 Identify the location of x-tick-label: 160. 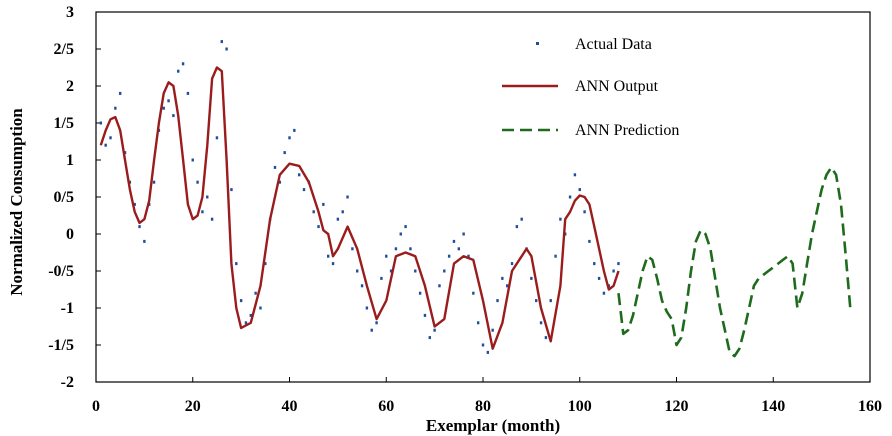
(870, 406).